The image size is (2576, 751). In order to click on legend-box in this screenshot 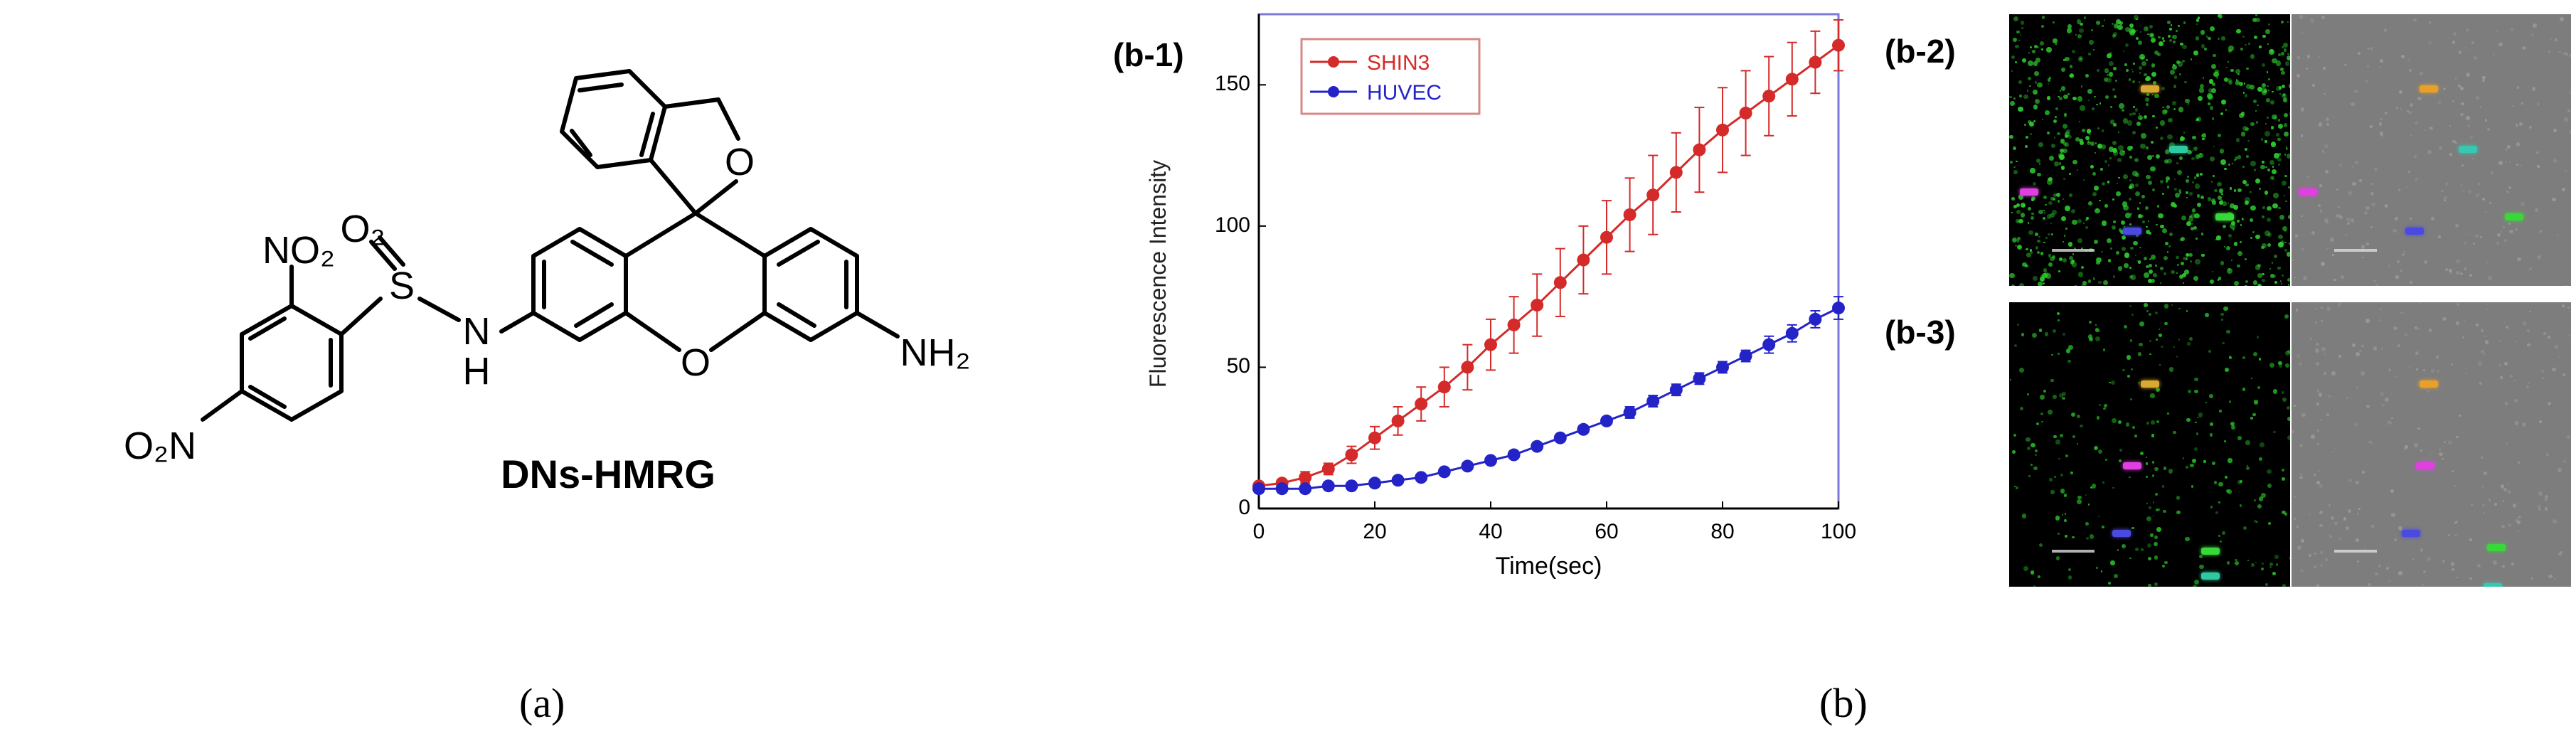, I will do `click(1390, 76)`.